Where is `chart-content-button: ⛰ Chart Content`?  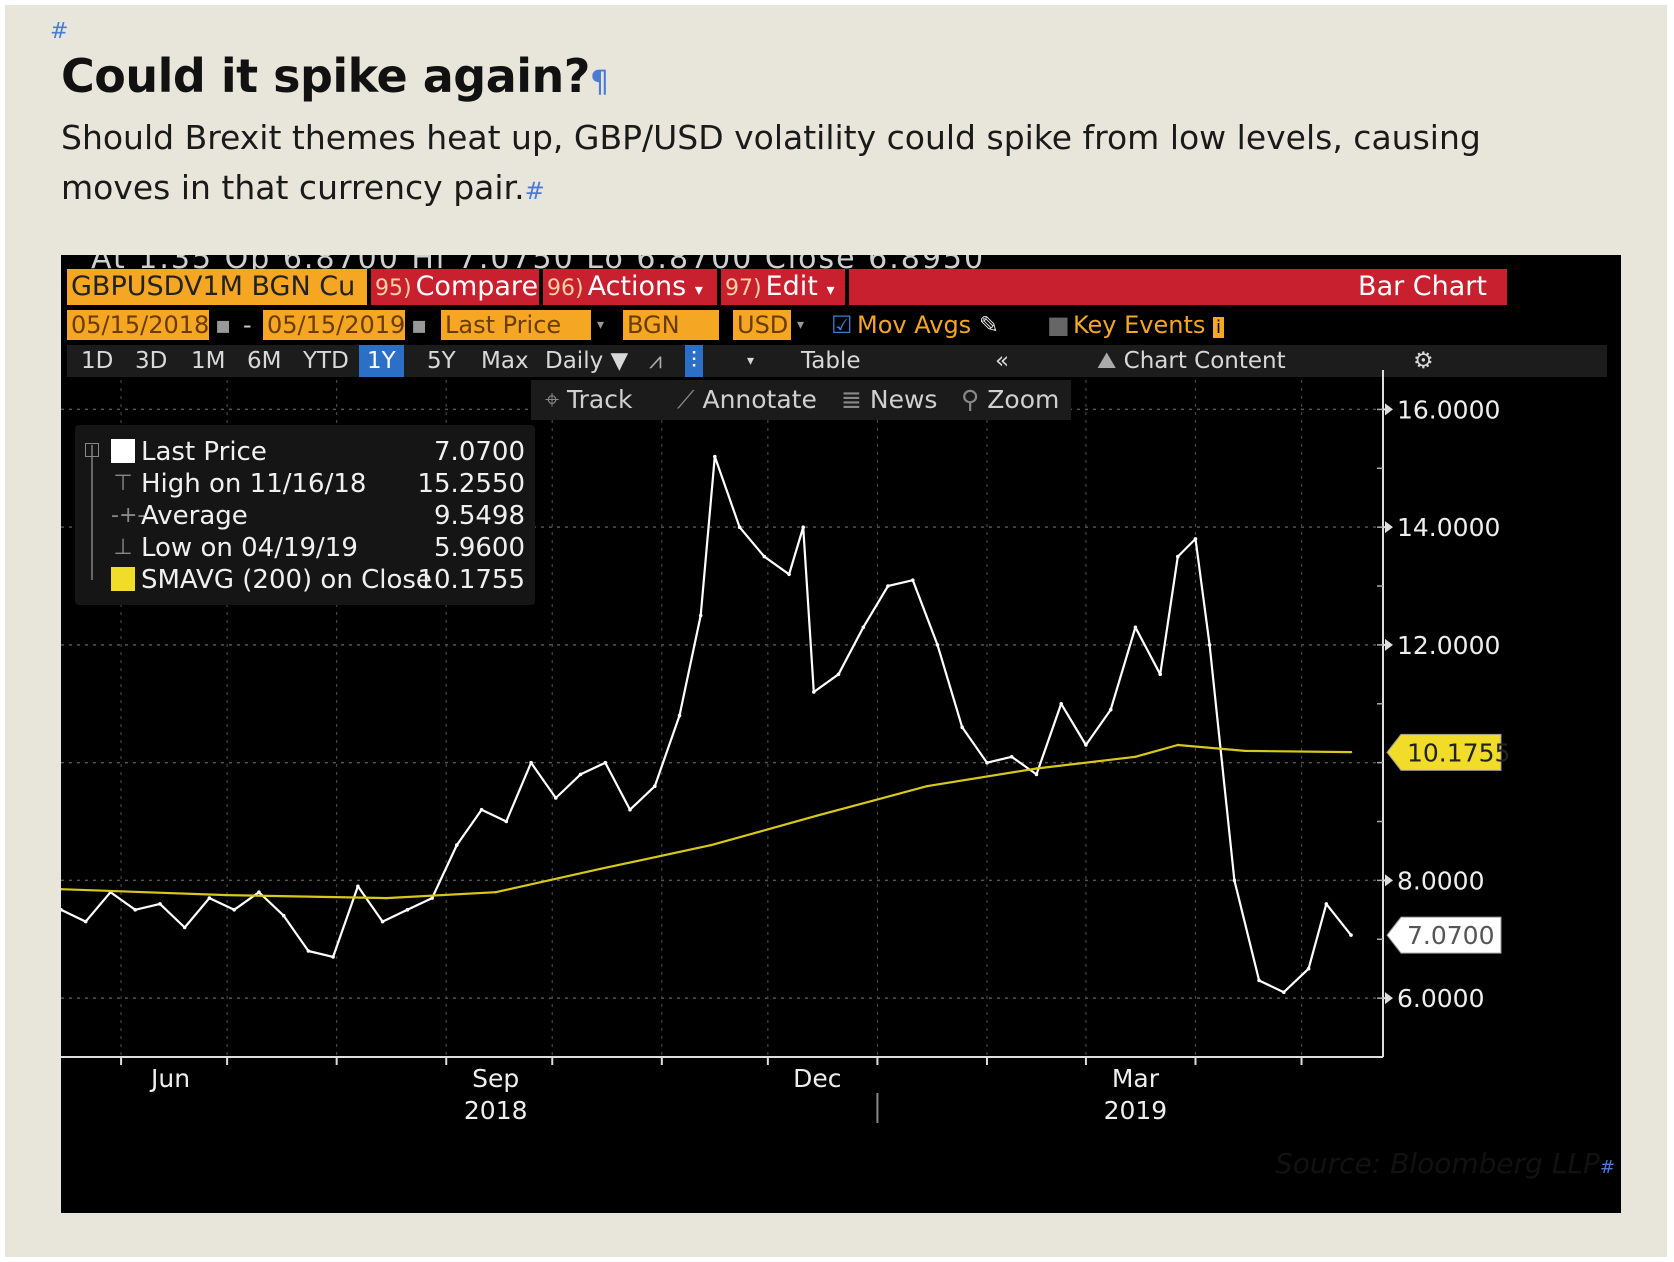
chart-content-button: ⛰ Chart Content is located at coordinates (1191, 361).